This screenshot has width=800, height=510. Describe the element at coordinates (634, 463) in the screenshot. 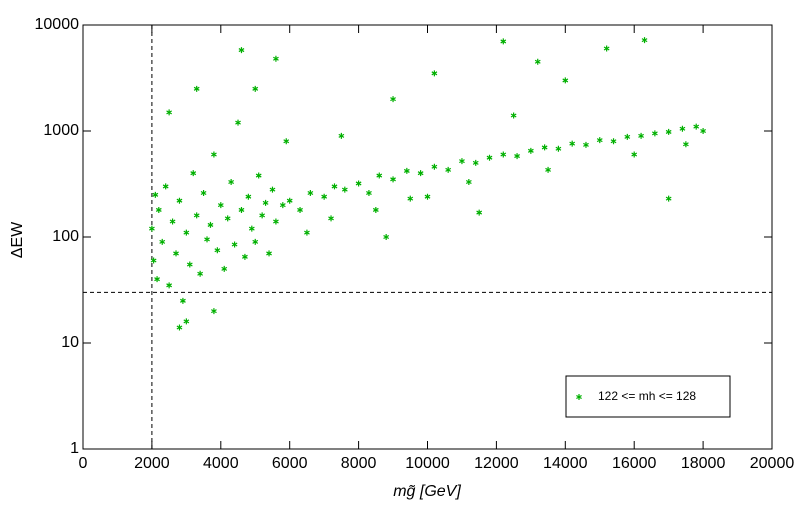

I see `x-tick-label: 16000` at that location.